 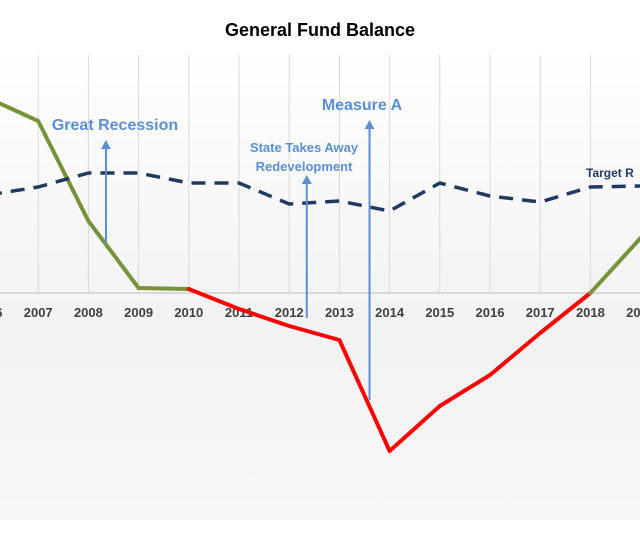 I want to click on x-tick-label: 2015, so click(x=439, y=312).